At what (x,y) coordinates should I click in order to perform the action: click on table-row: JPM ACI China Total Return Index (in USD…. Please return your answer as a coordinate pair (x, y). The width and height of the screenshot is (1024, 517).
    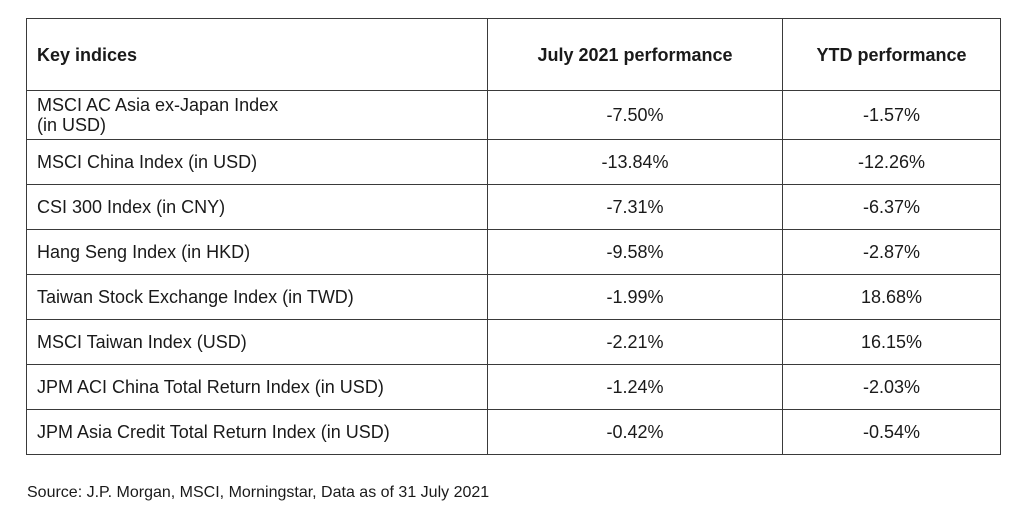
    Looking at the image, I should click on (513, 387).